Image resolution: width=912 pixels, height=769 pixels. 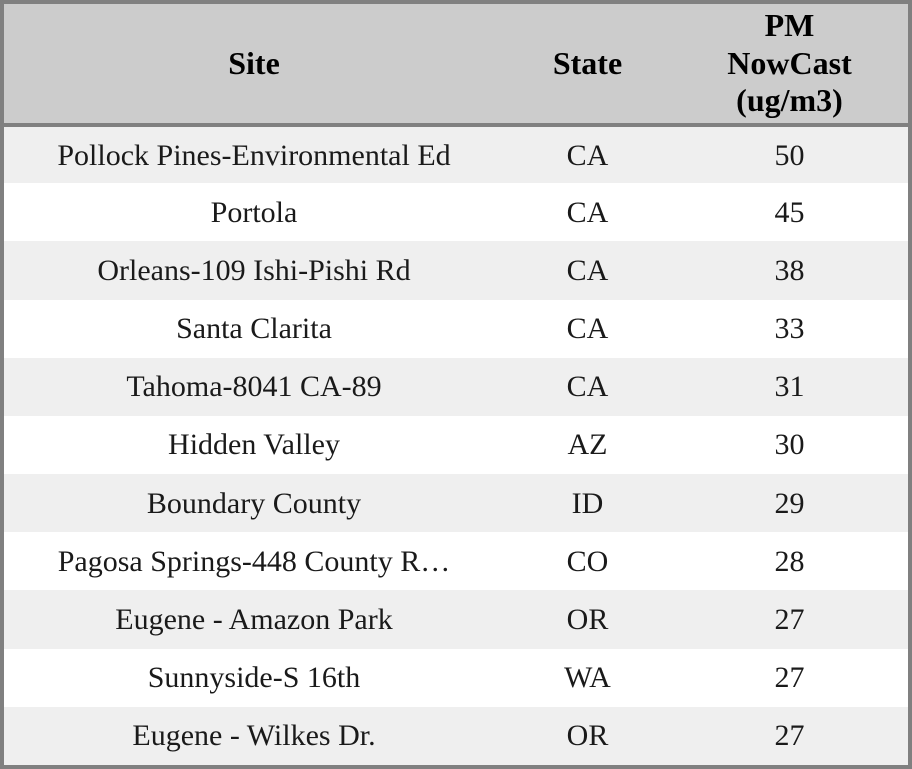 I want to click on table-row: Portola CA 45, so click(x=456, y=212).